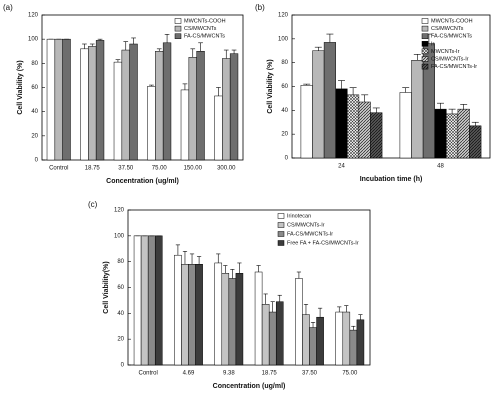  I want to click on y-tick-label: 100, so click(119, 236).